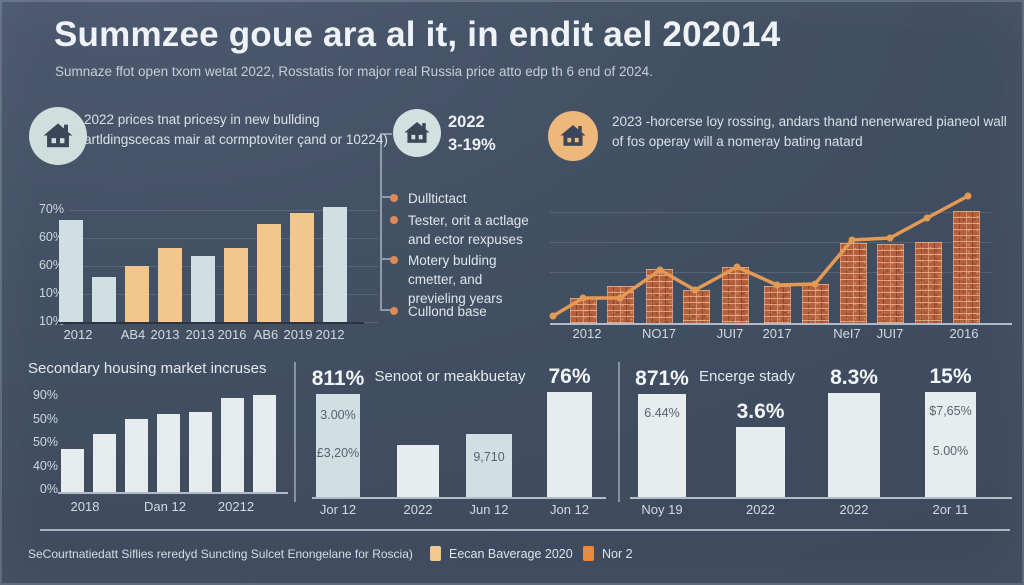 This screenshot has height=585, width=1024. I want to click on y-axis-tick-label: 40%, so click(45, 465).